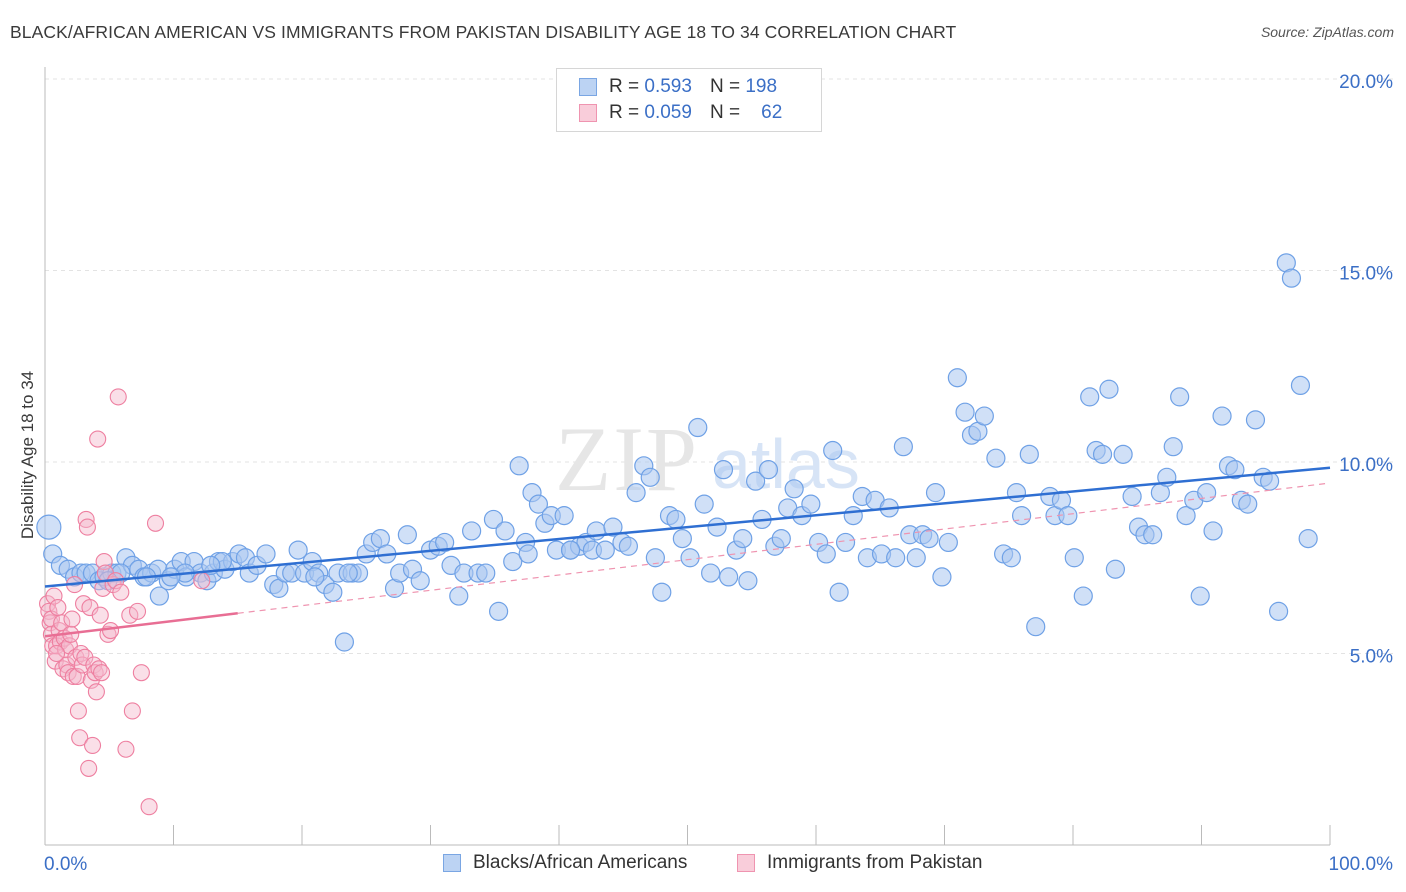 The width and height of the screenshot is (1406, 892). I want to click on watermark-zip: ZIP, so click(627, 459).